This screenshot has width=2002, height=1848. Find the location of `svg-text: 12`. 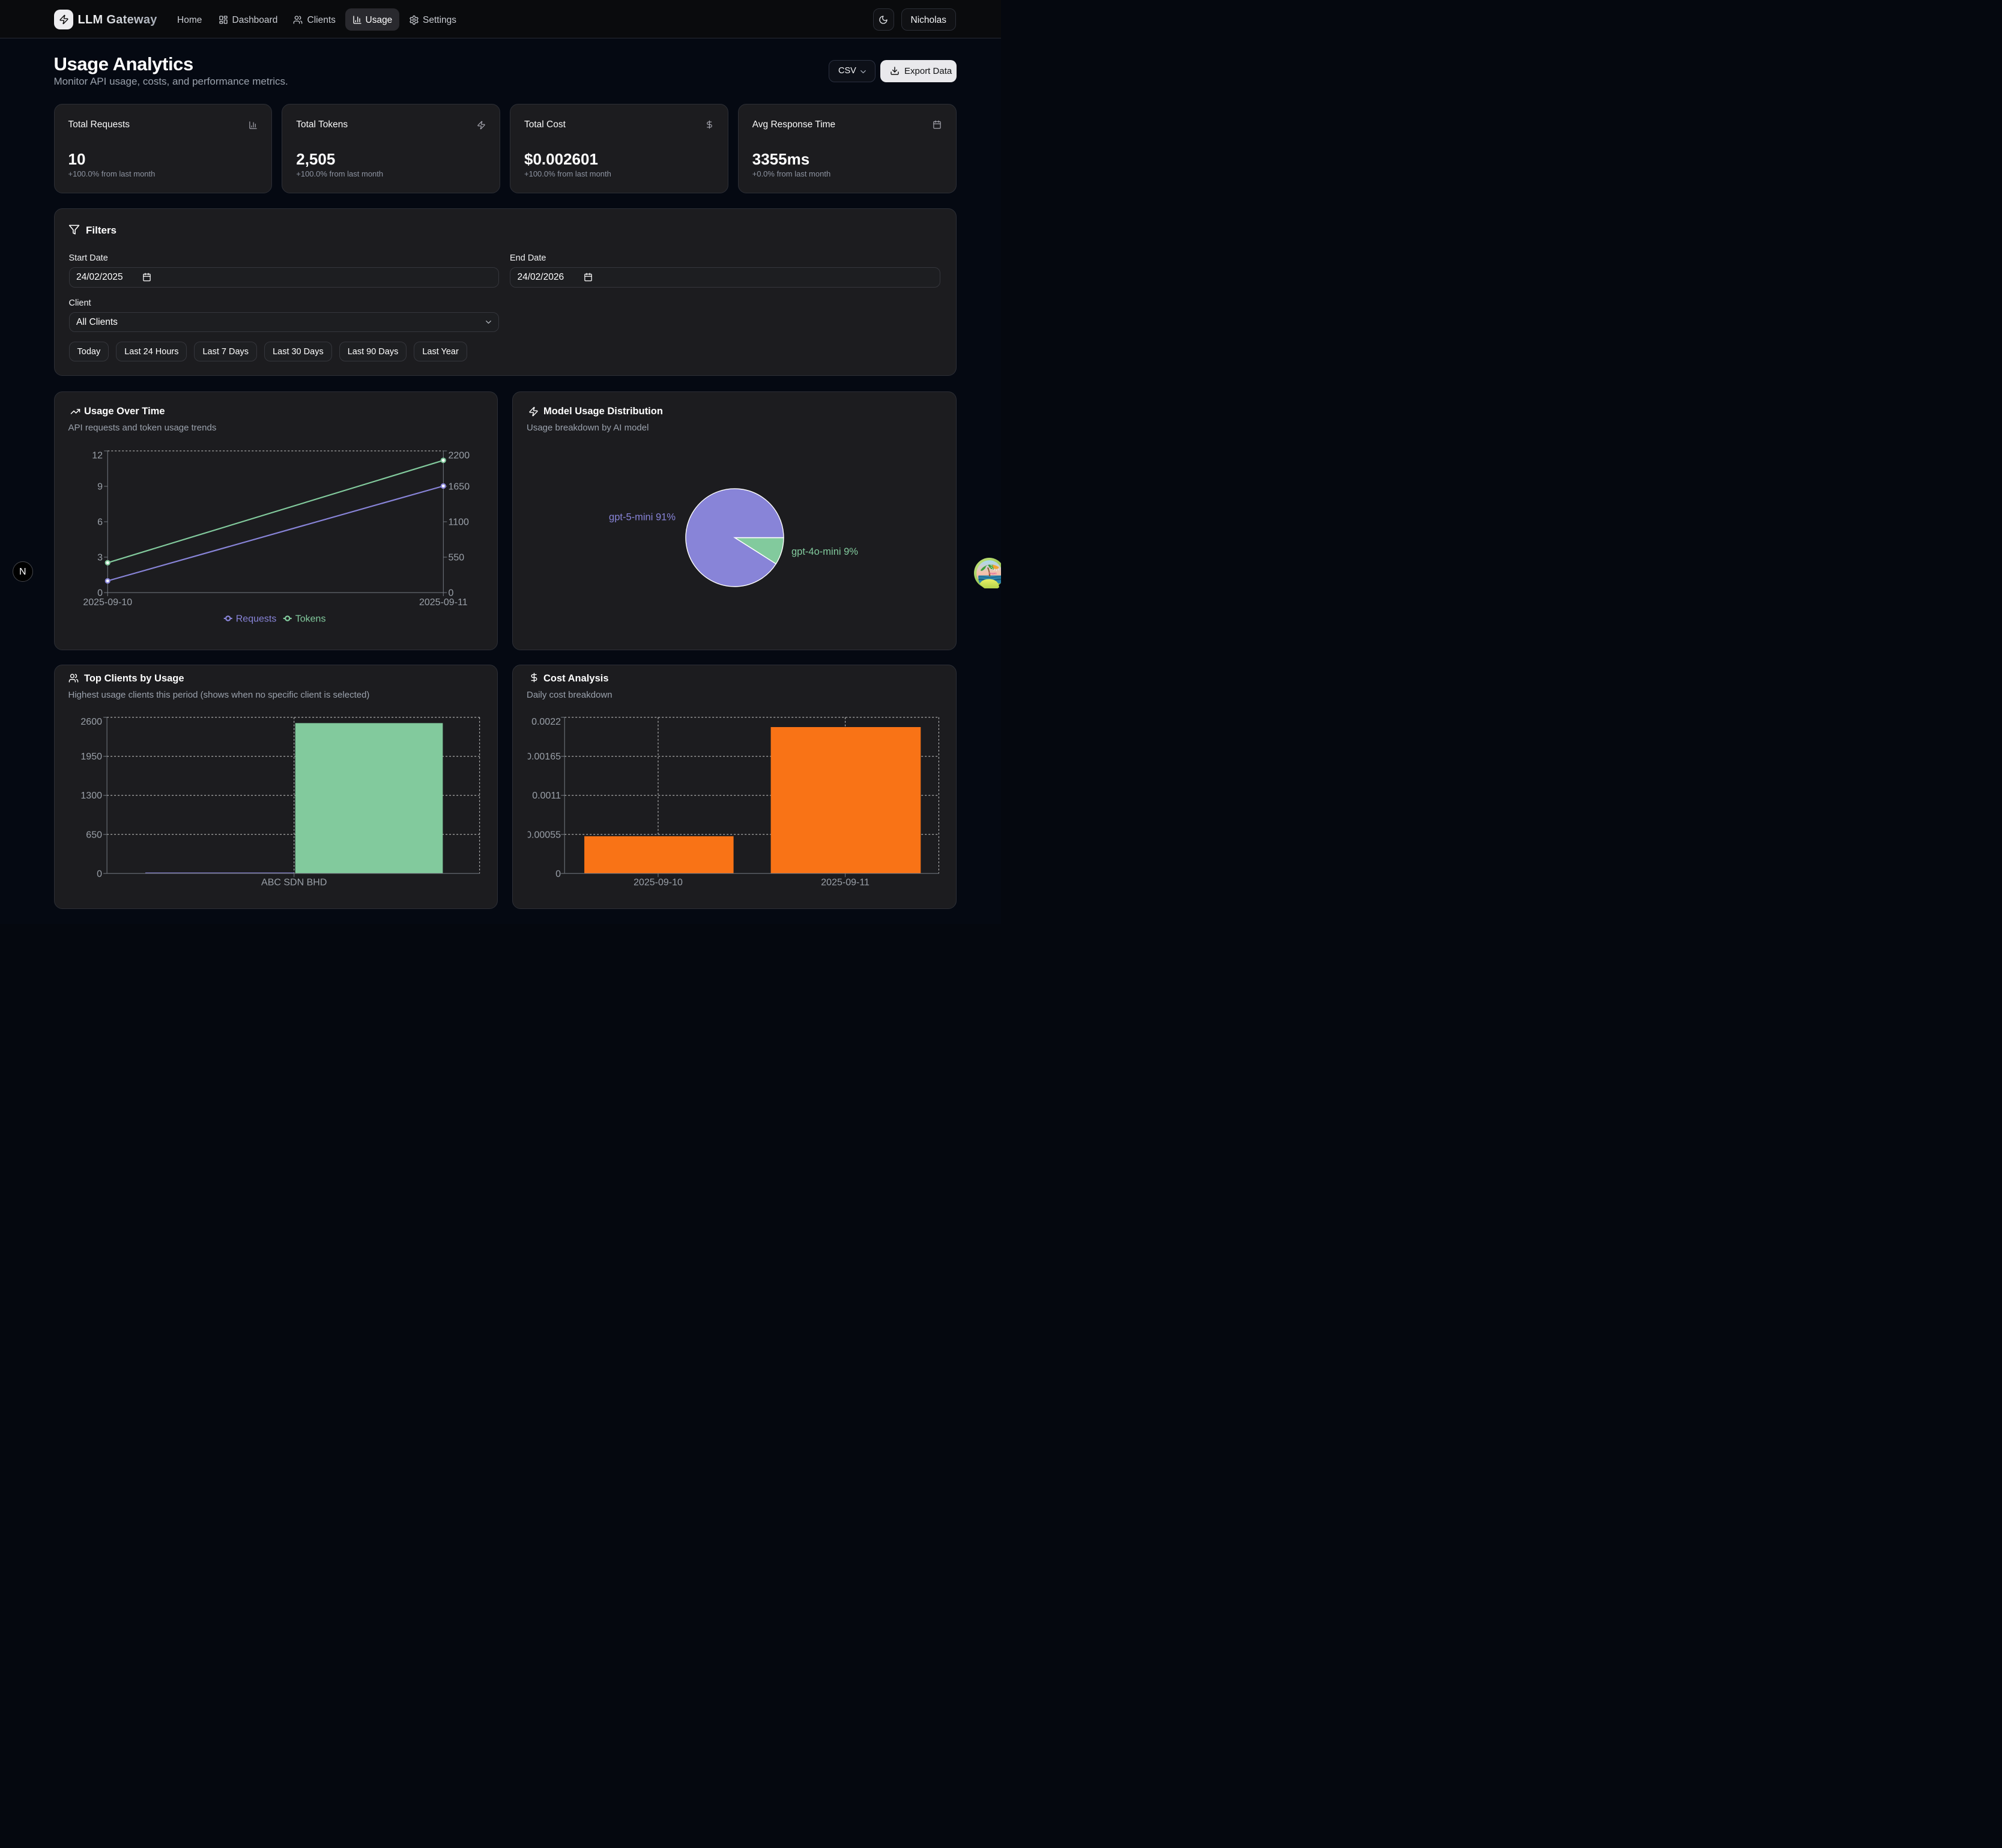

svg-text: 12 is located at coordinates (97, 456).